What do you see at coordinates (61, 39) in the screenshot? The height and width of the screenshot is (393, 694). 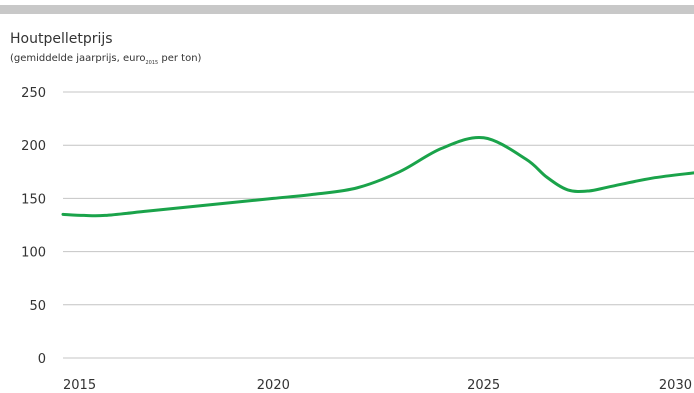 I see `chart-title: Houtpelletprijs` at bounding box center [61, 39].